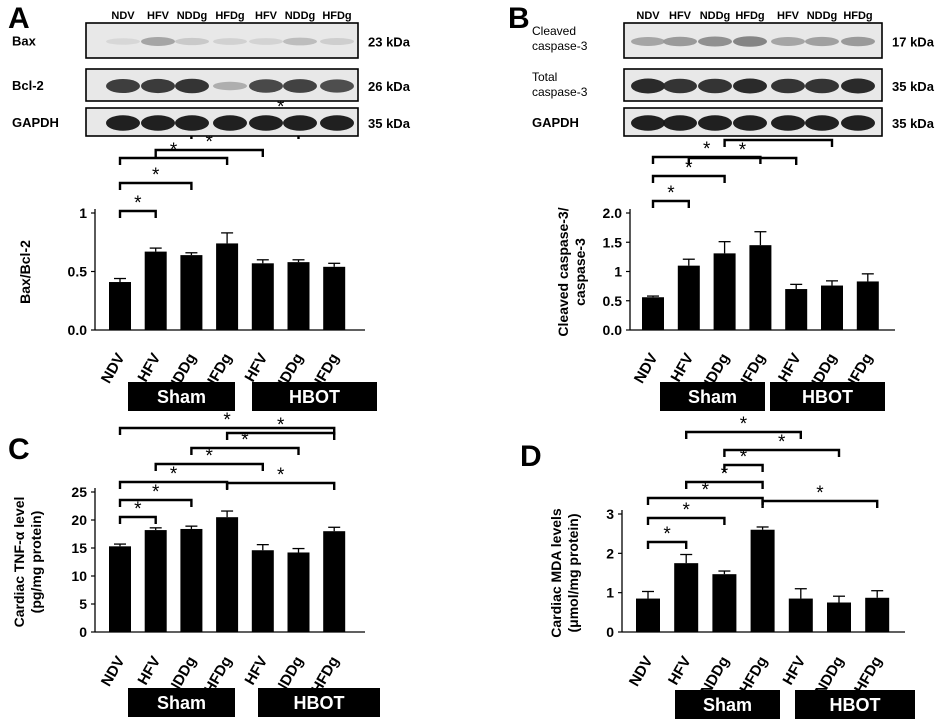 Image resolution: width=944 pixels, height=728 pixels. Describe the element at coordinates (573, 573) in the screenshot. I see `y-axis-label-line: (μmol/mg protein)` at that location.